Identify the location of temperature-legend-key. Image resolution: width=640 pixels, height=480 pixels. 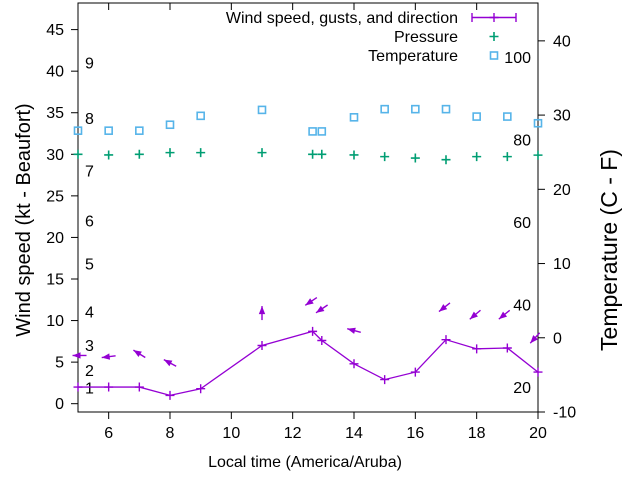
(494, 55).